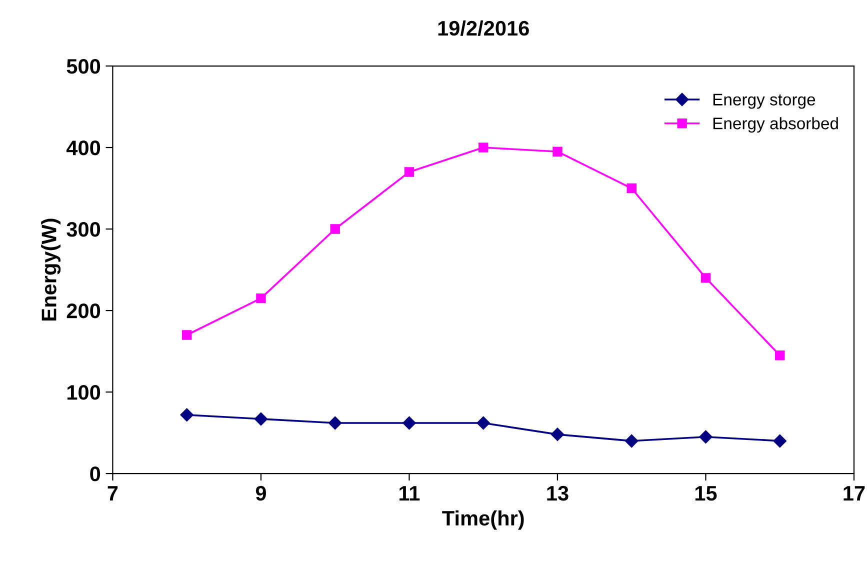 This screenshot has width=867, height=574. I want to click on y-tick-label: 200, so click(83, 311).